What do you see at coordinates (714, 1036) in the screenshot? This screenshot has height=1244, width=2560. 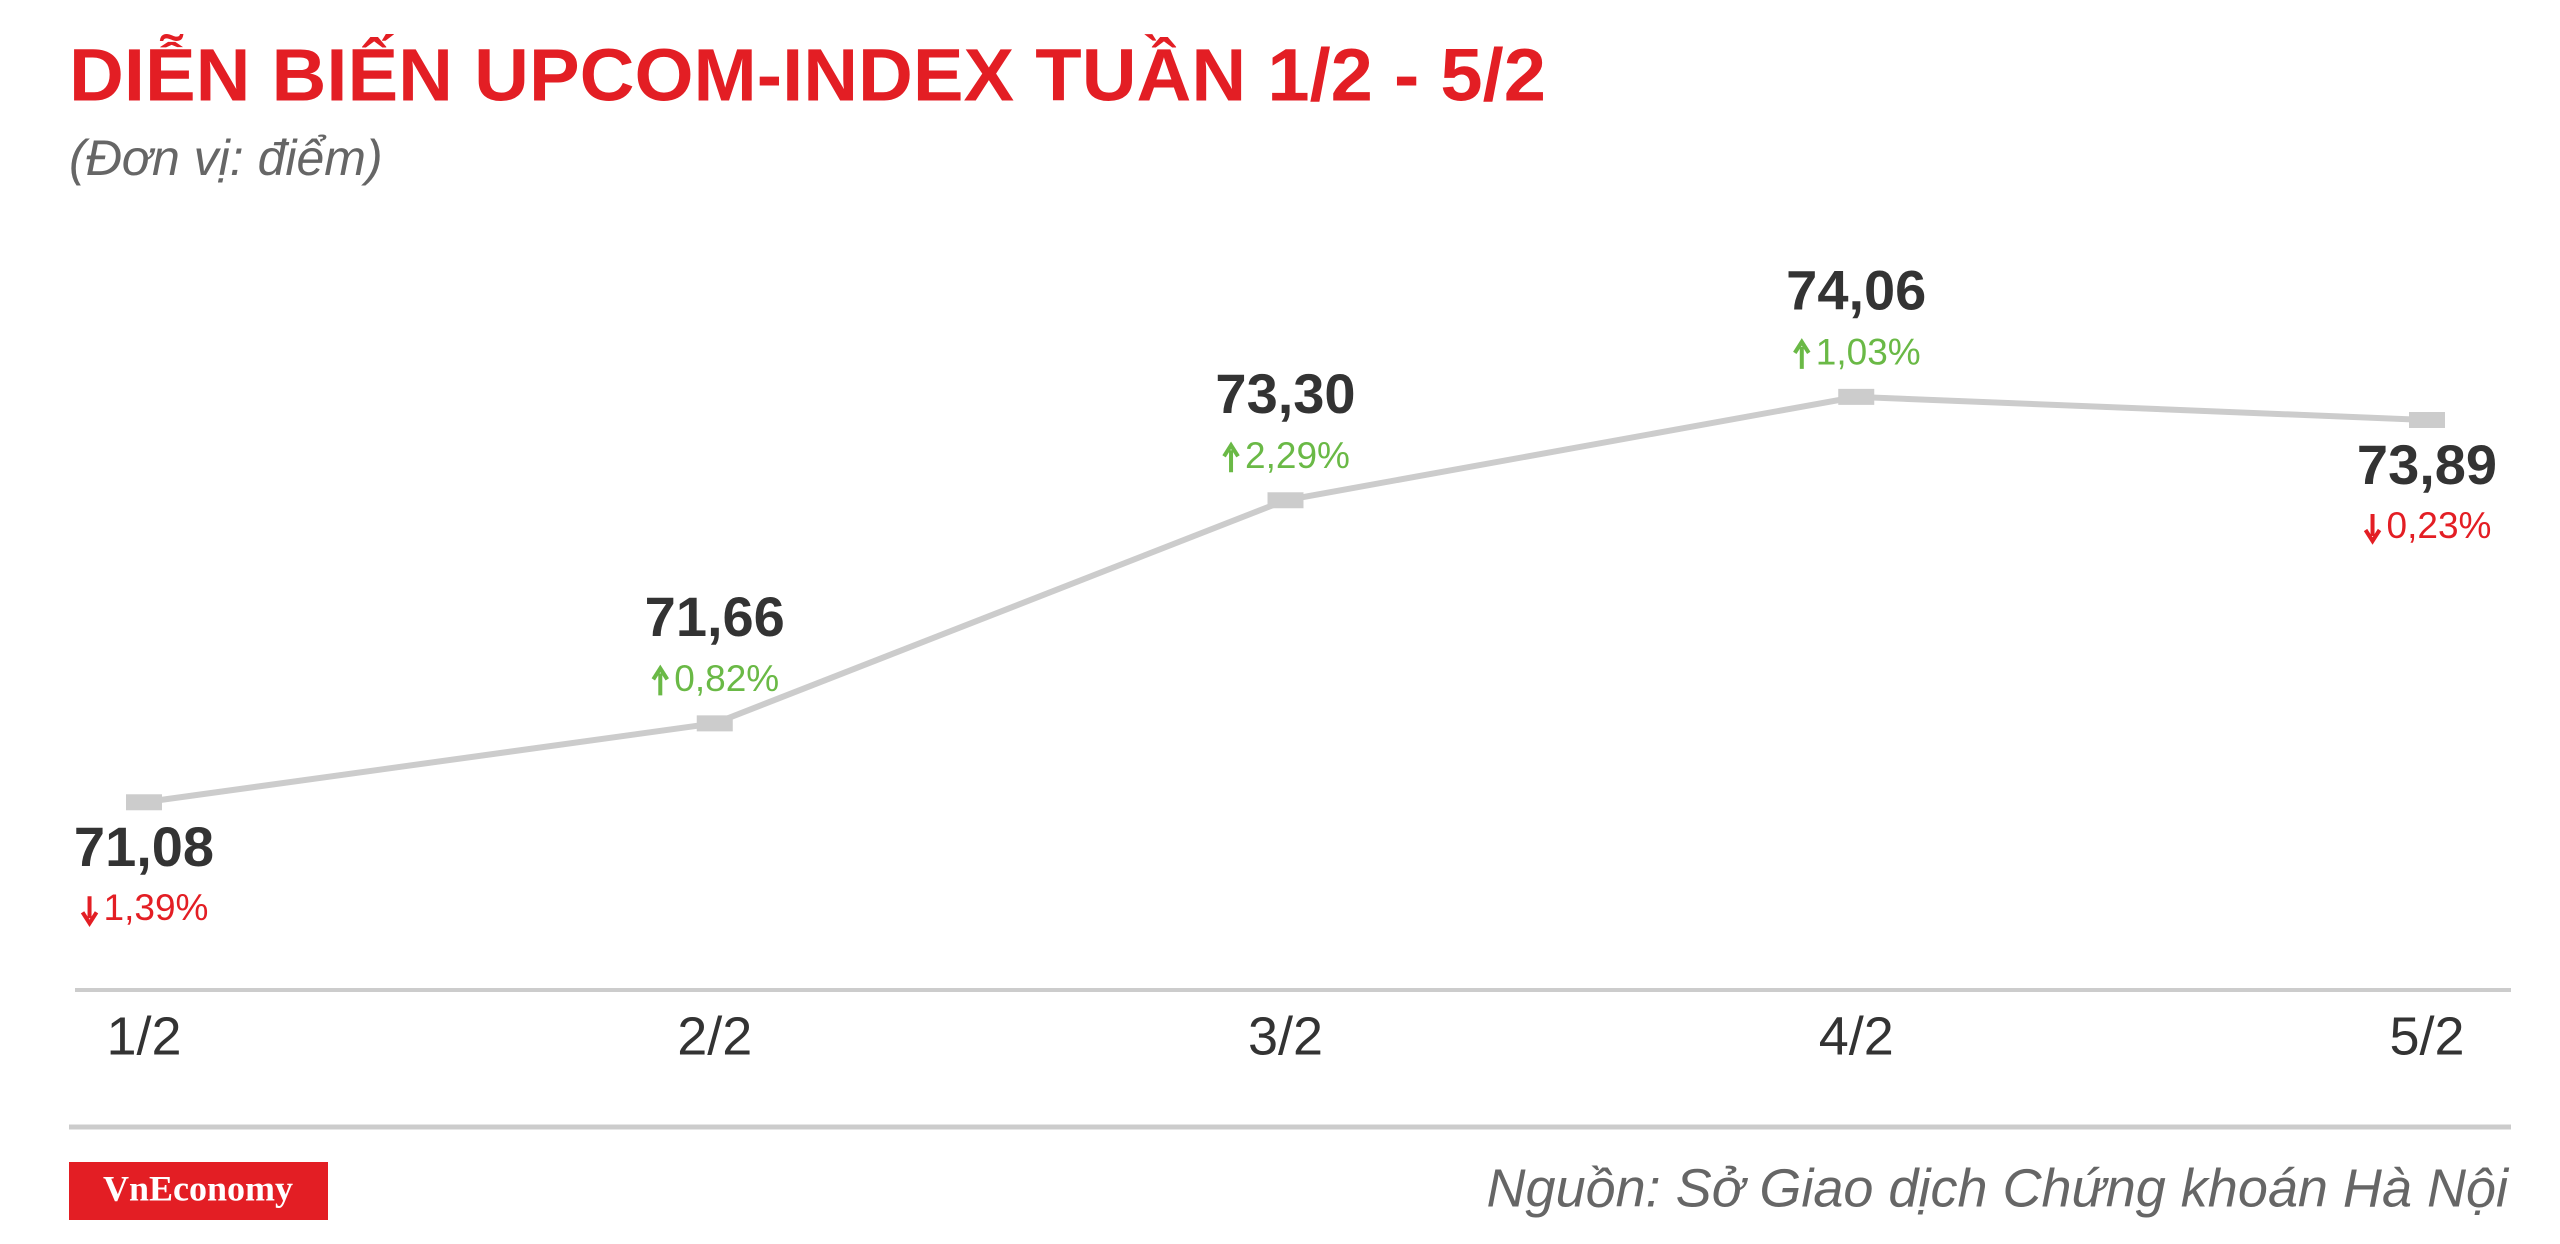 I see `x-tick-label: 2/2` at bounding box center [714, 1036].